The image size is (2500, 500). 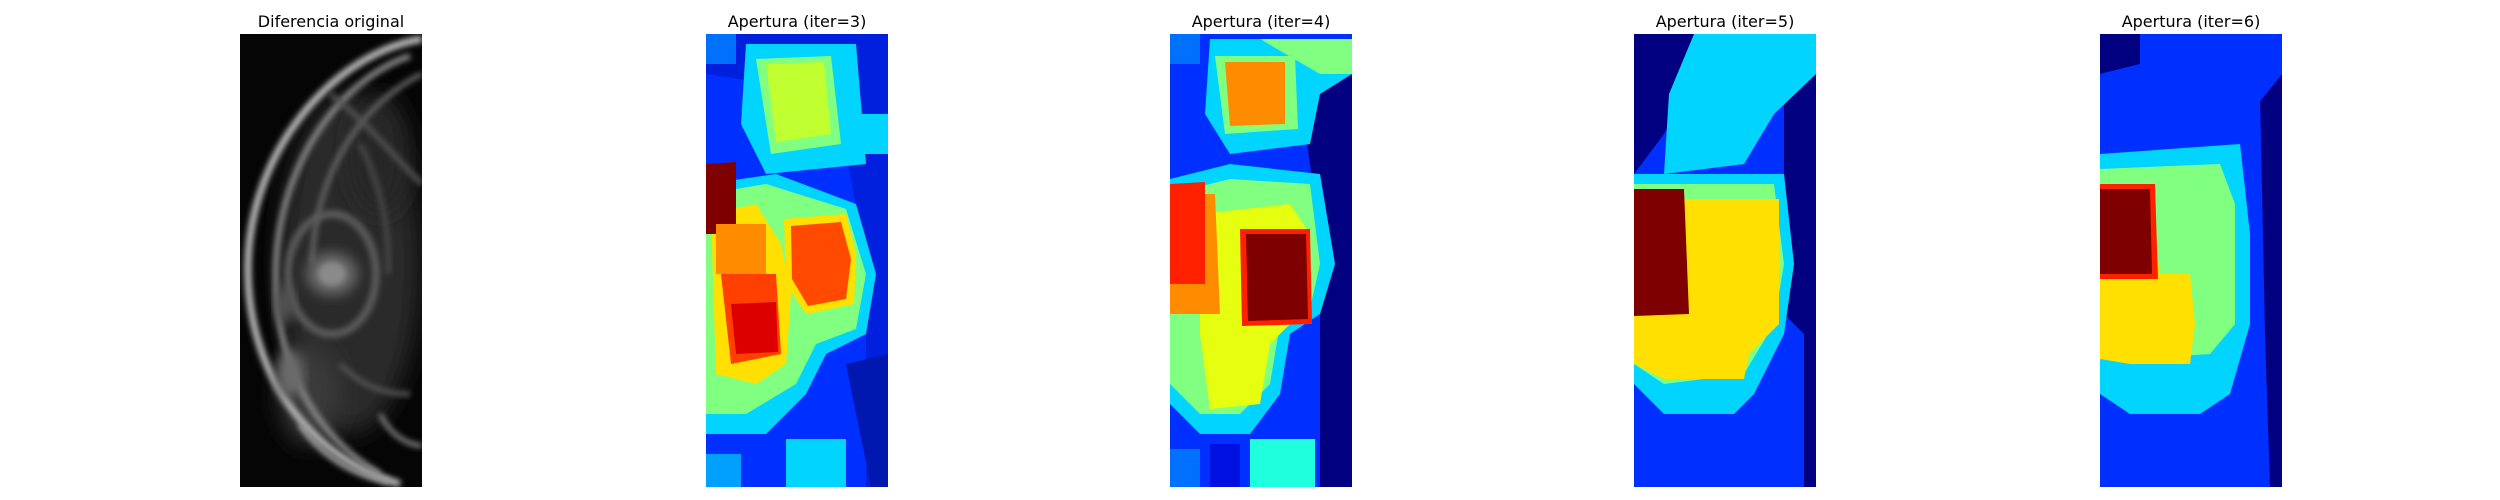 I want to click on panel-original: Diferencia original, so click(x=331, y=250).